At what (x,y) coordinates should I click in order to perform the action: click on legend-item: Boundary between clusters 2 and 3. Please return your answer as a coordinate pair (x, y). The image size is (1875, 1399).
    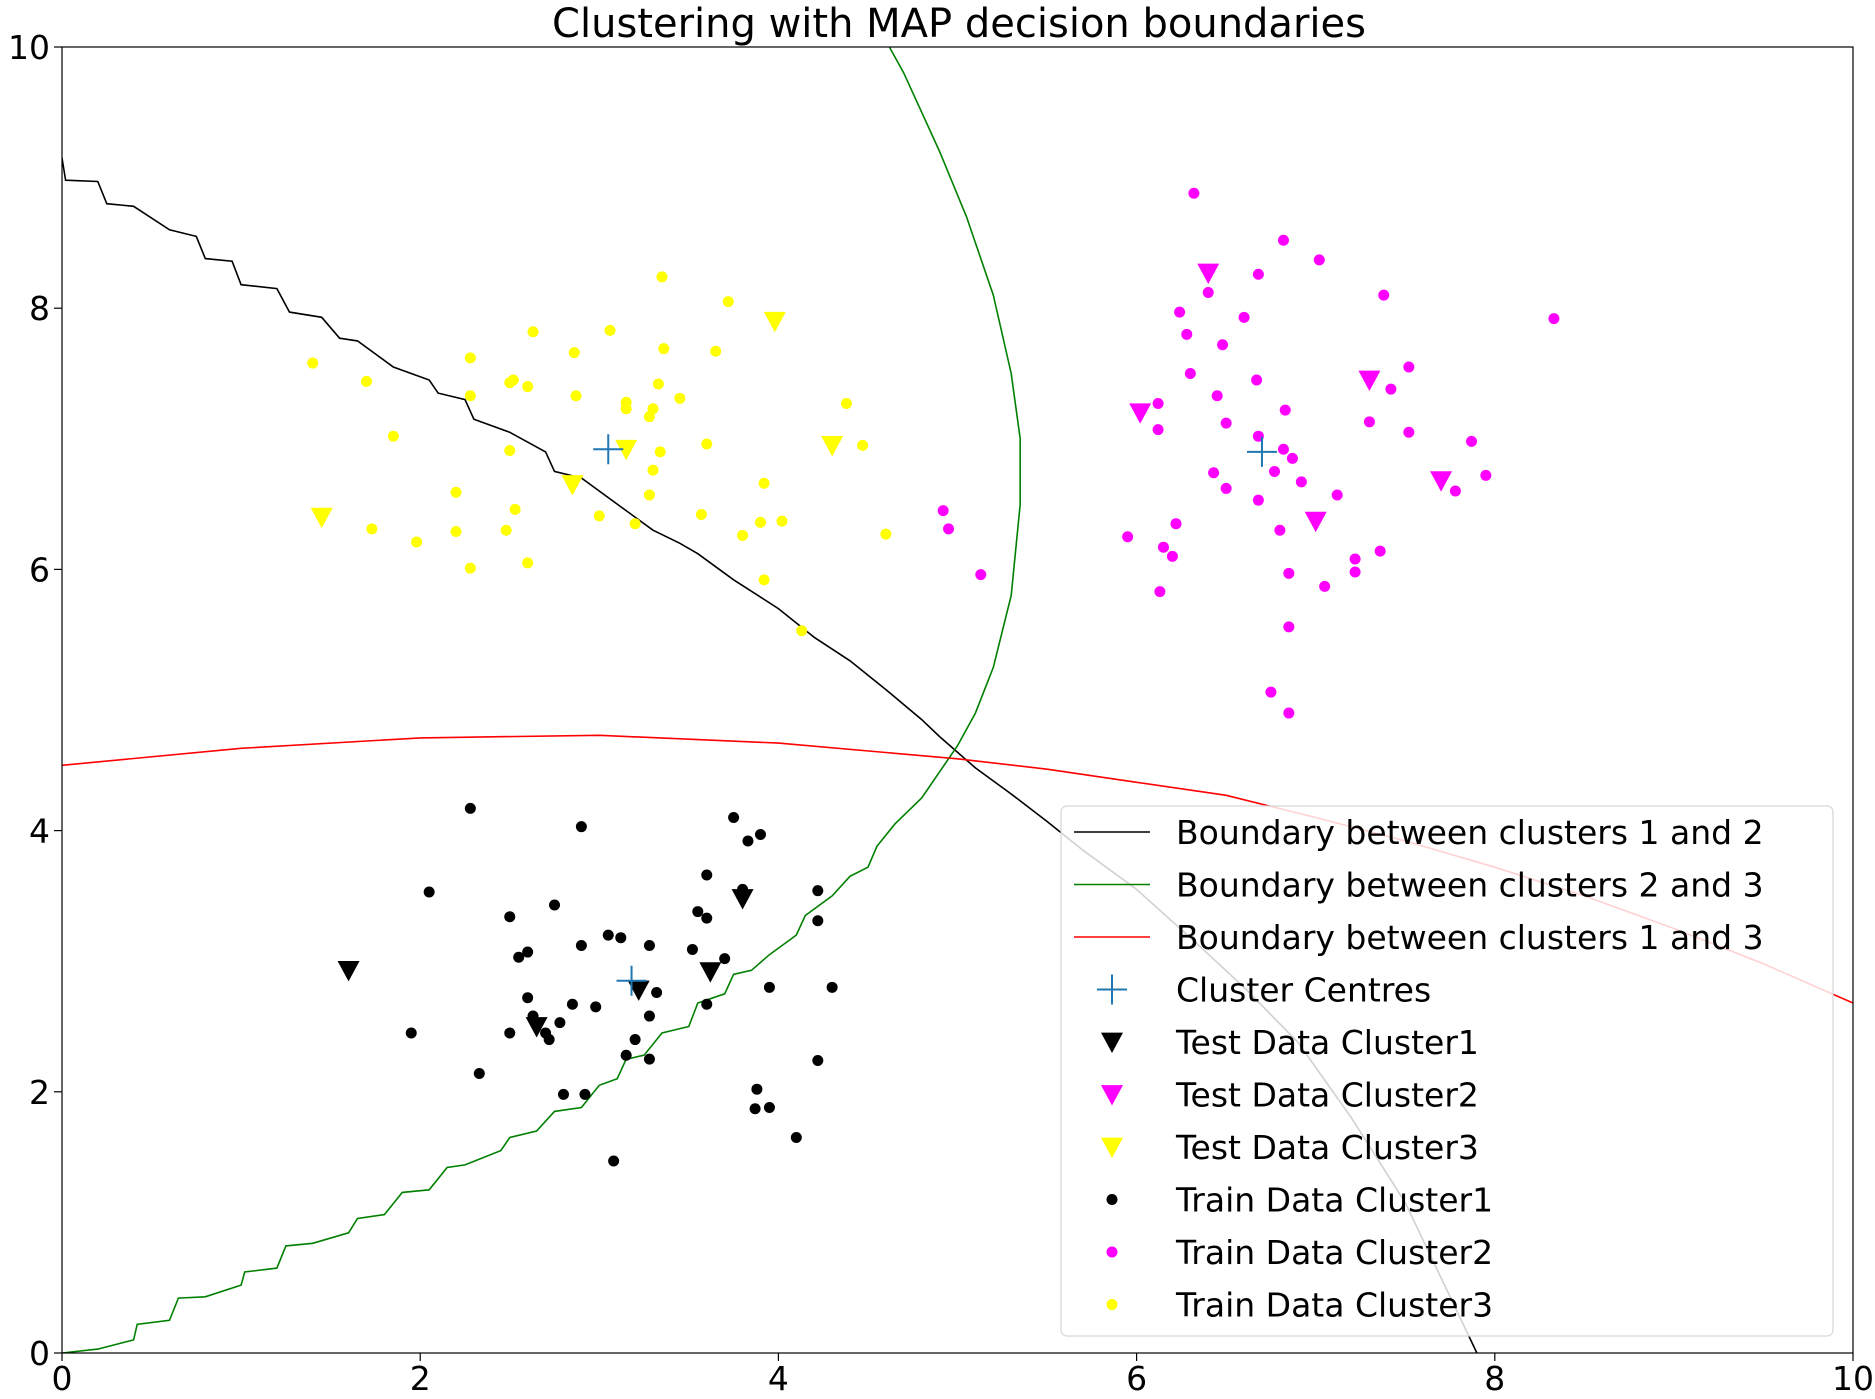
    Looking at the image, I should click on (1419, 885).